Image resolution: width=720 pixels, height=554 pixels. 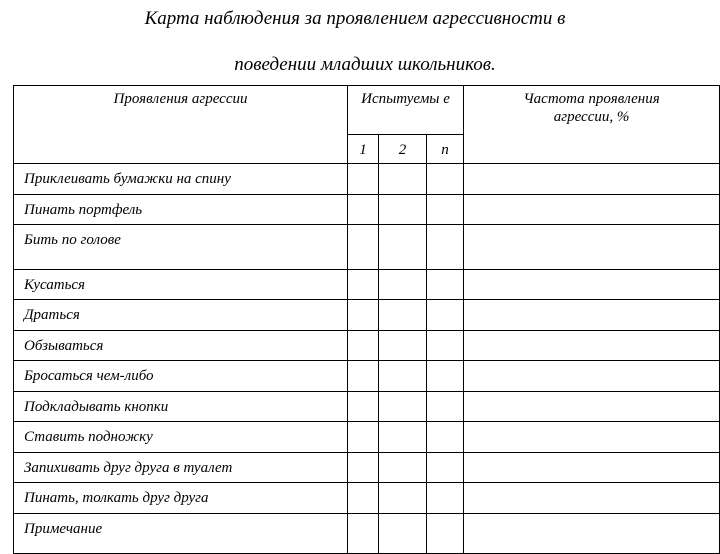 I want to click on header-frequency: Частота проявления агрессии, %, so click(x=591, y=124).